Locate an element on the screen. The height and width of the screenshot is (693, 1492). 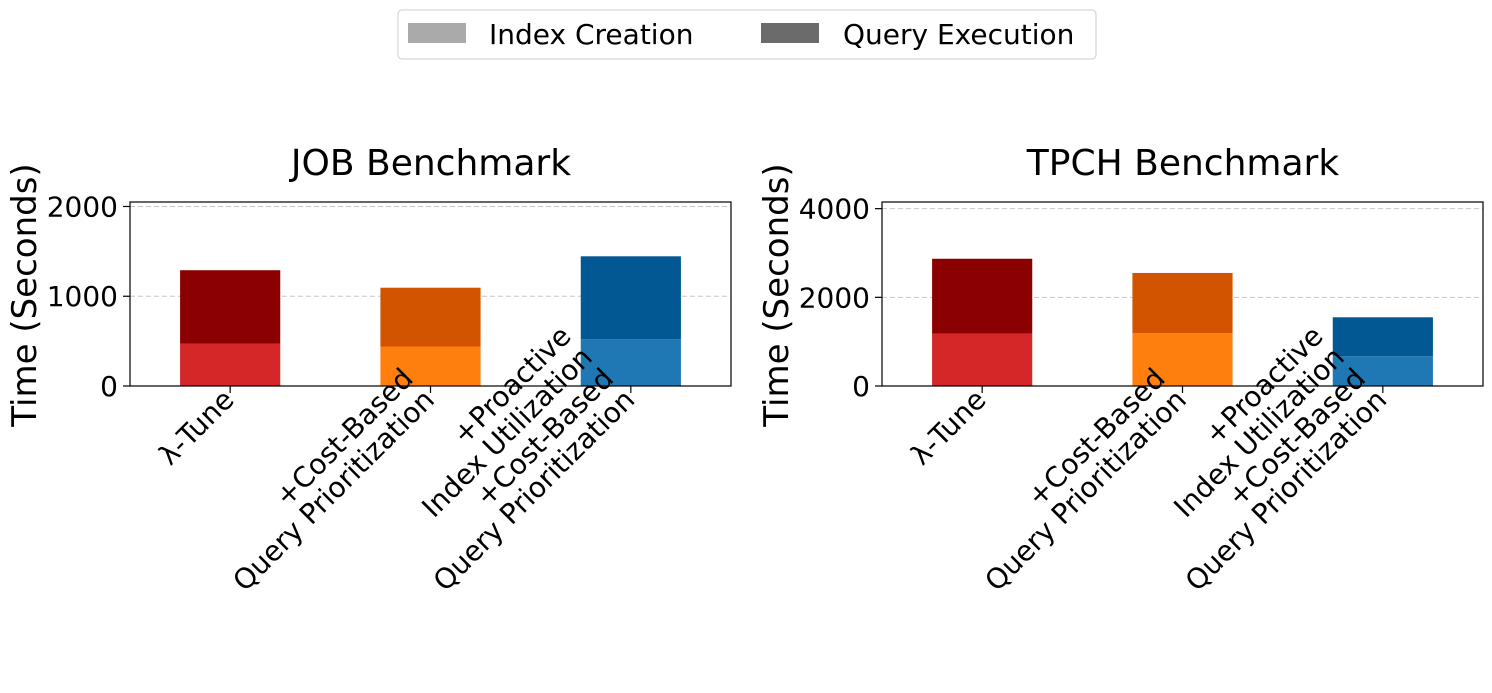
legend-label-index-creation: Index Creation is located at coordinates (591, 34).